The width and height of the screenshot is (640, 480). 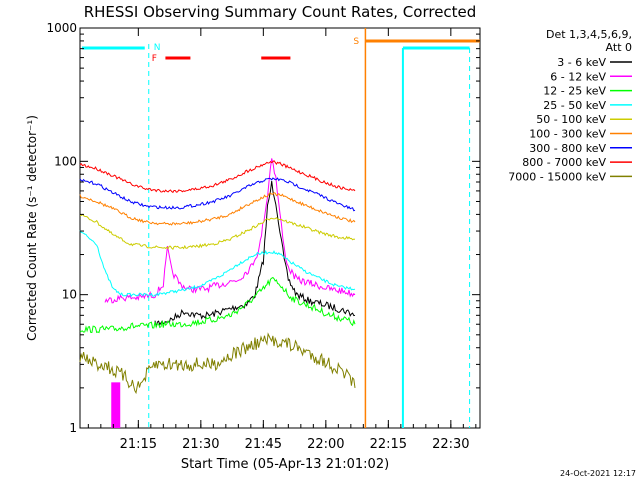 What do you see at coordinates (32, 228) in the screenshot?
I see `y-axis-title: Corrected Count Rate (s⁻¹ detector⁻¹)` at bounding box center [32, 228].